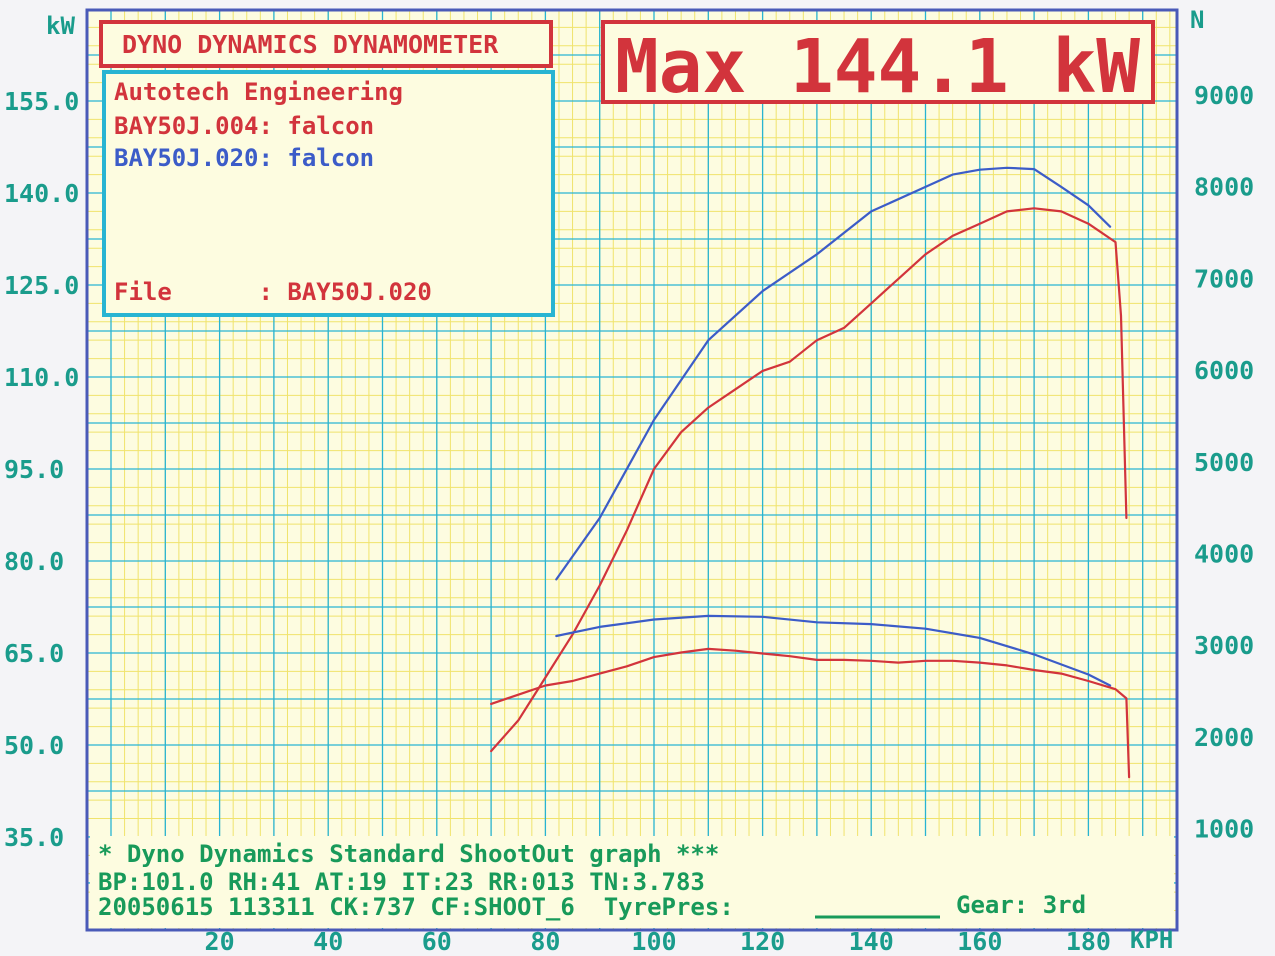  What do you see at coordinates (1021, 905) in the screenshot?
I see `gear-label: Gear: 3rd` at bounding box center [1021, 905].